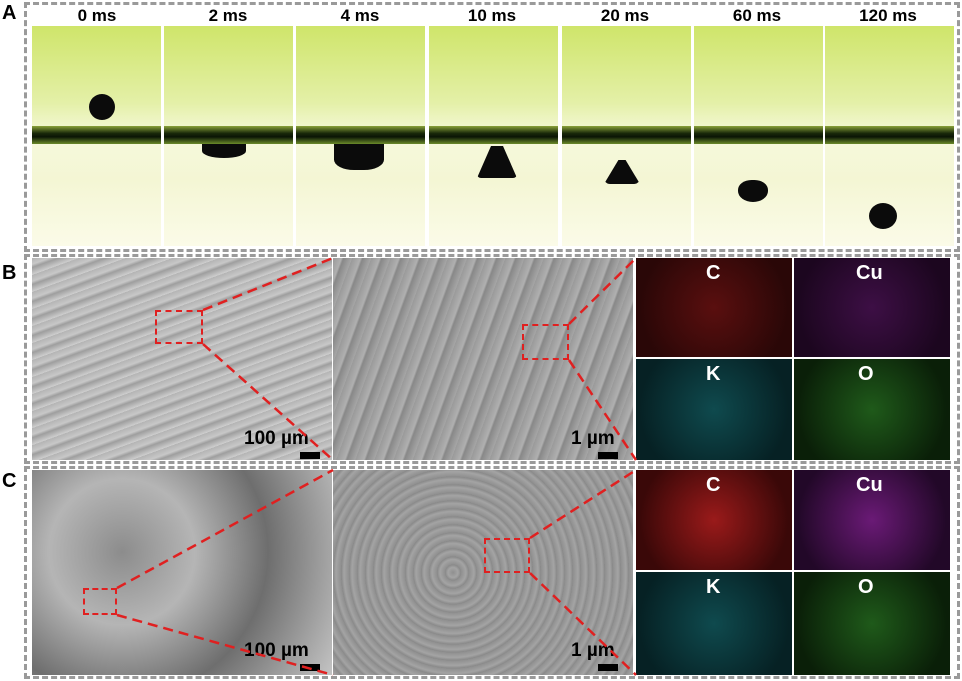 This screenshot has width=962, height=681. Describe the element at coordinates (714, 520) in the screenshot. I see `eds-map-c-c: C` at that location.